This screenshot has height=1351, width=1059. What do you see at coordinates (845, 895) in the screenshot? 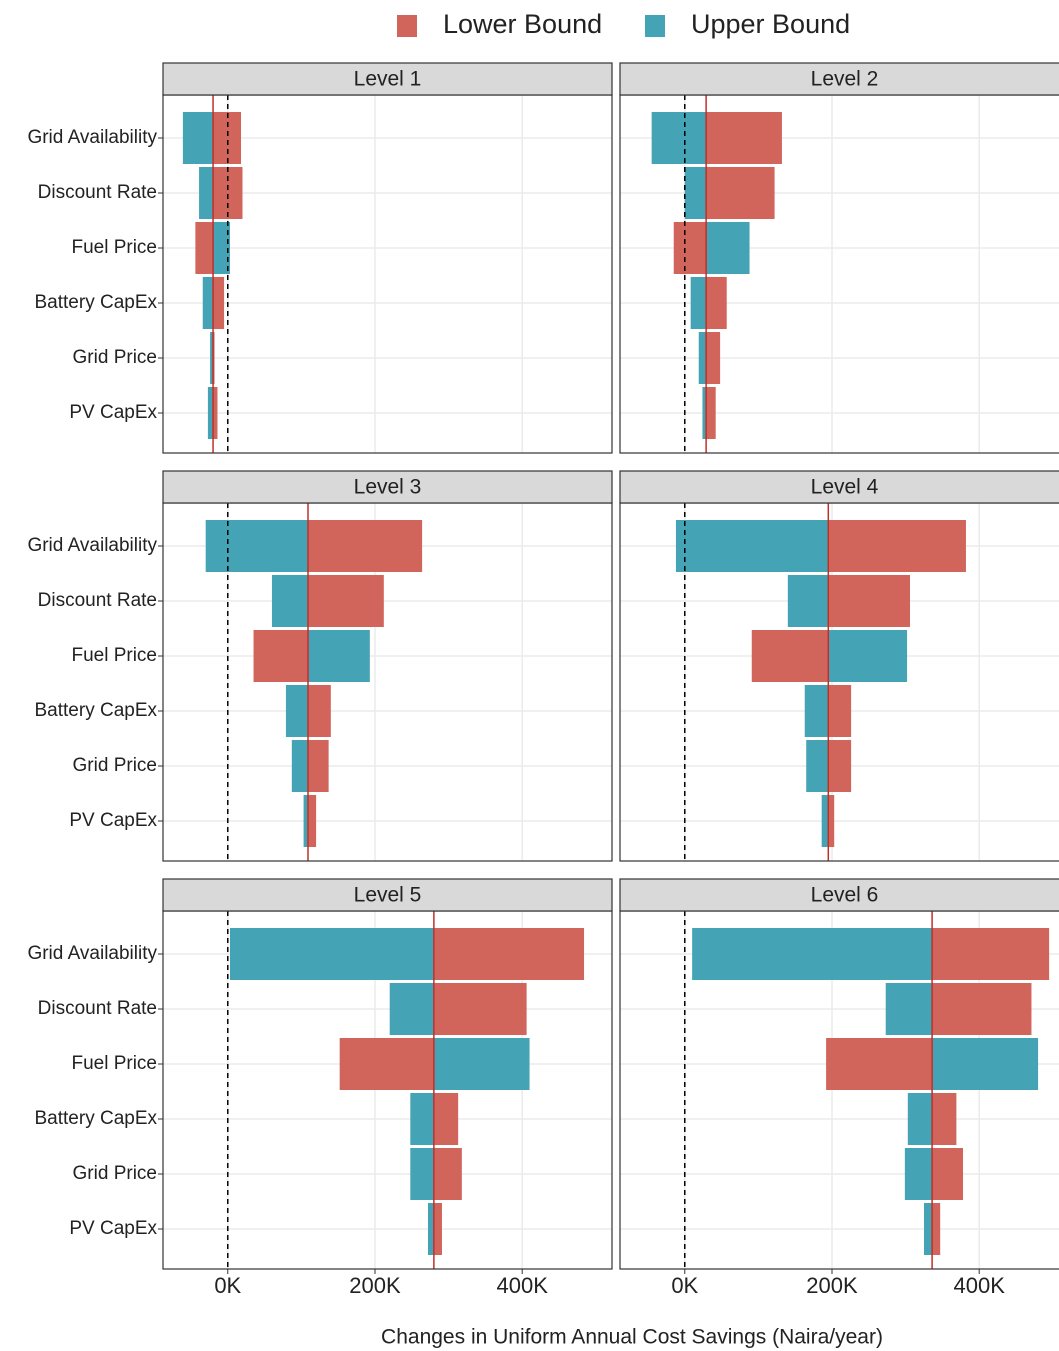
I see `facet-title: Level 6` at bounding box center [845, 895].